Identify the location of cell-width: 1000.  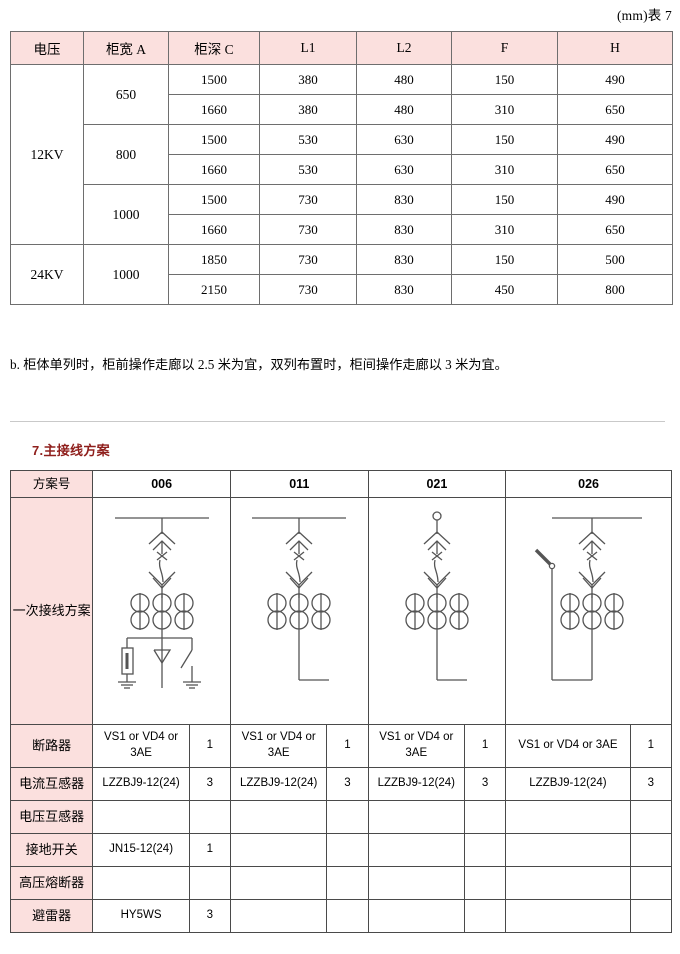
(126, 274).